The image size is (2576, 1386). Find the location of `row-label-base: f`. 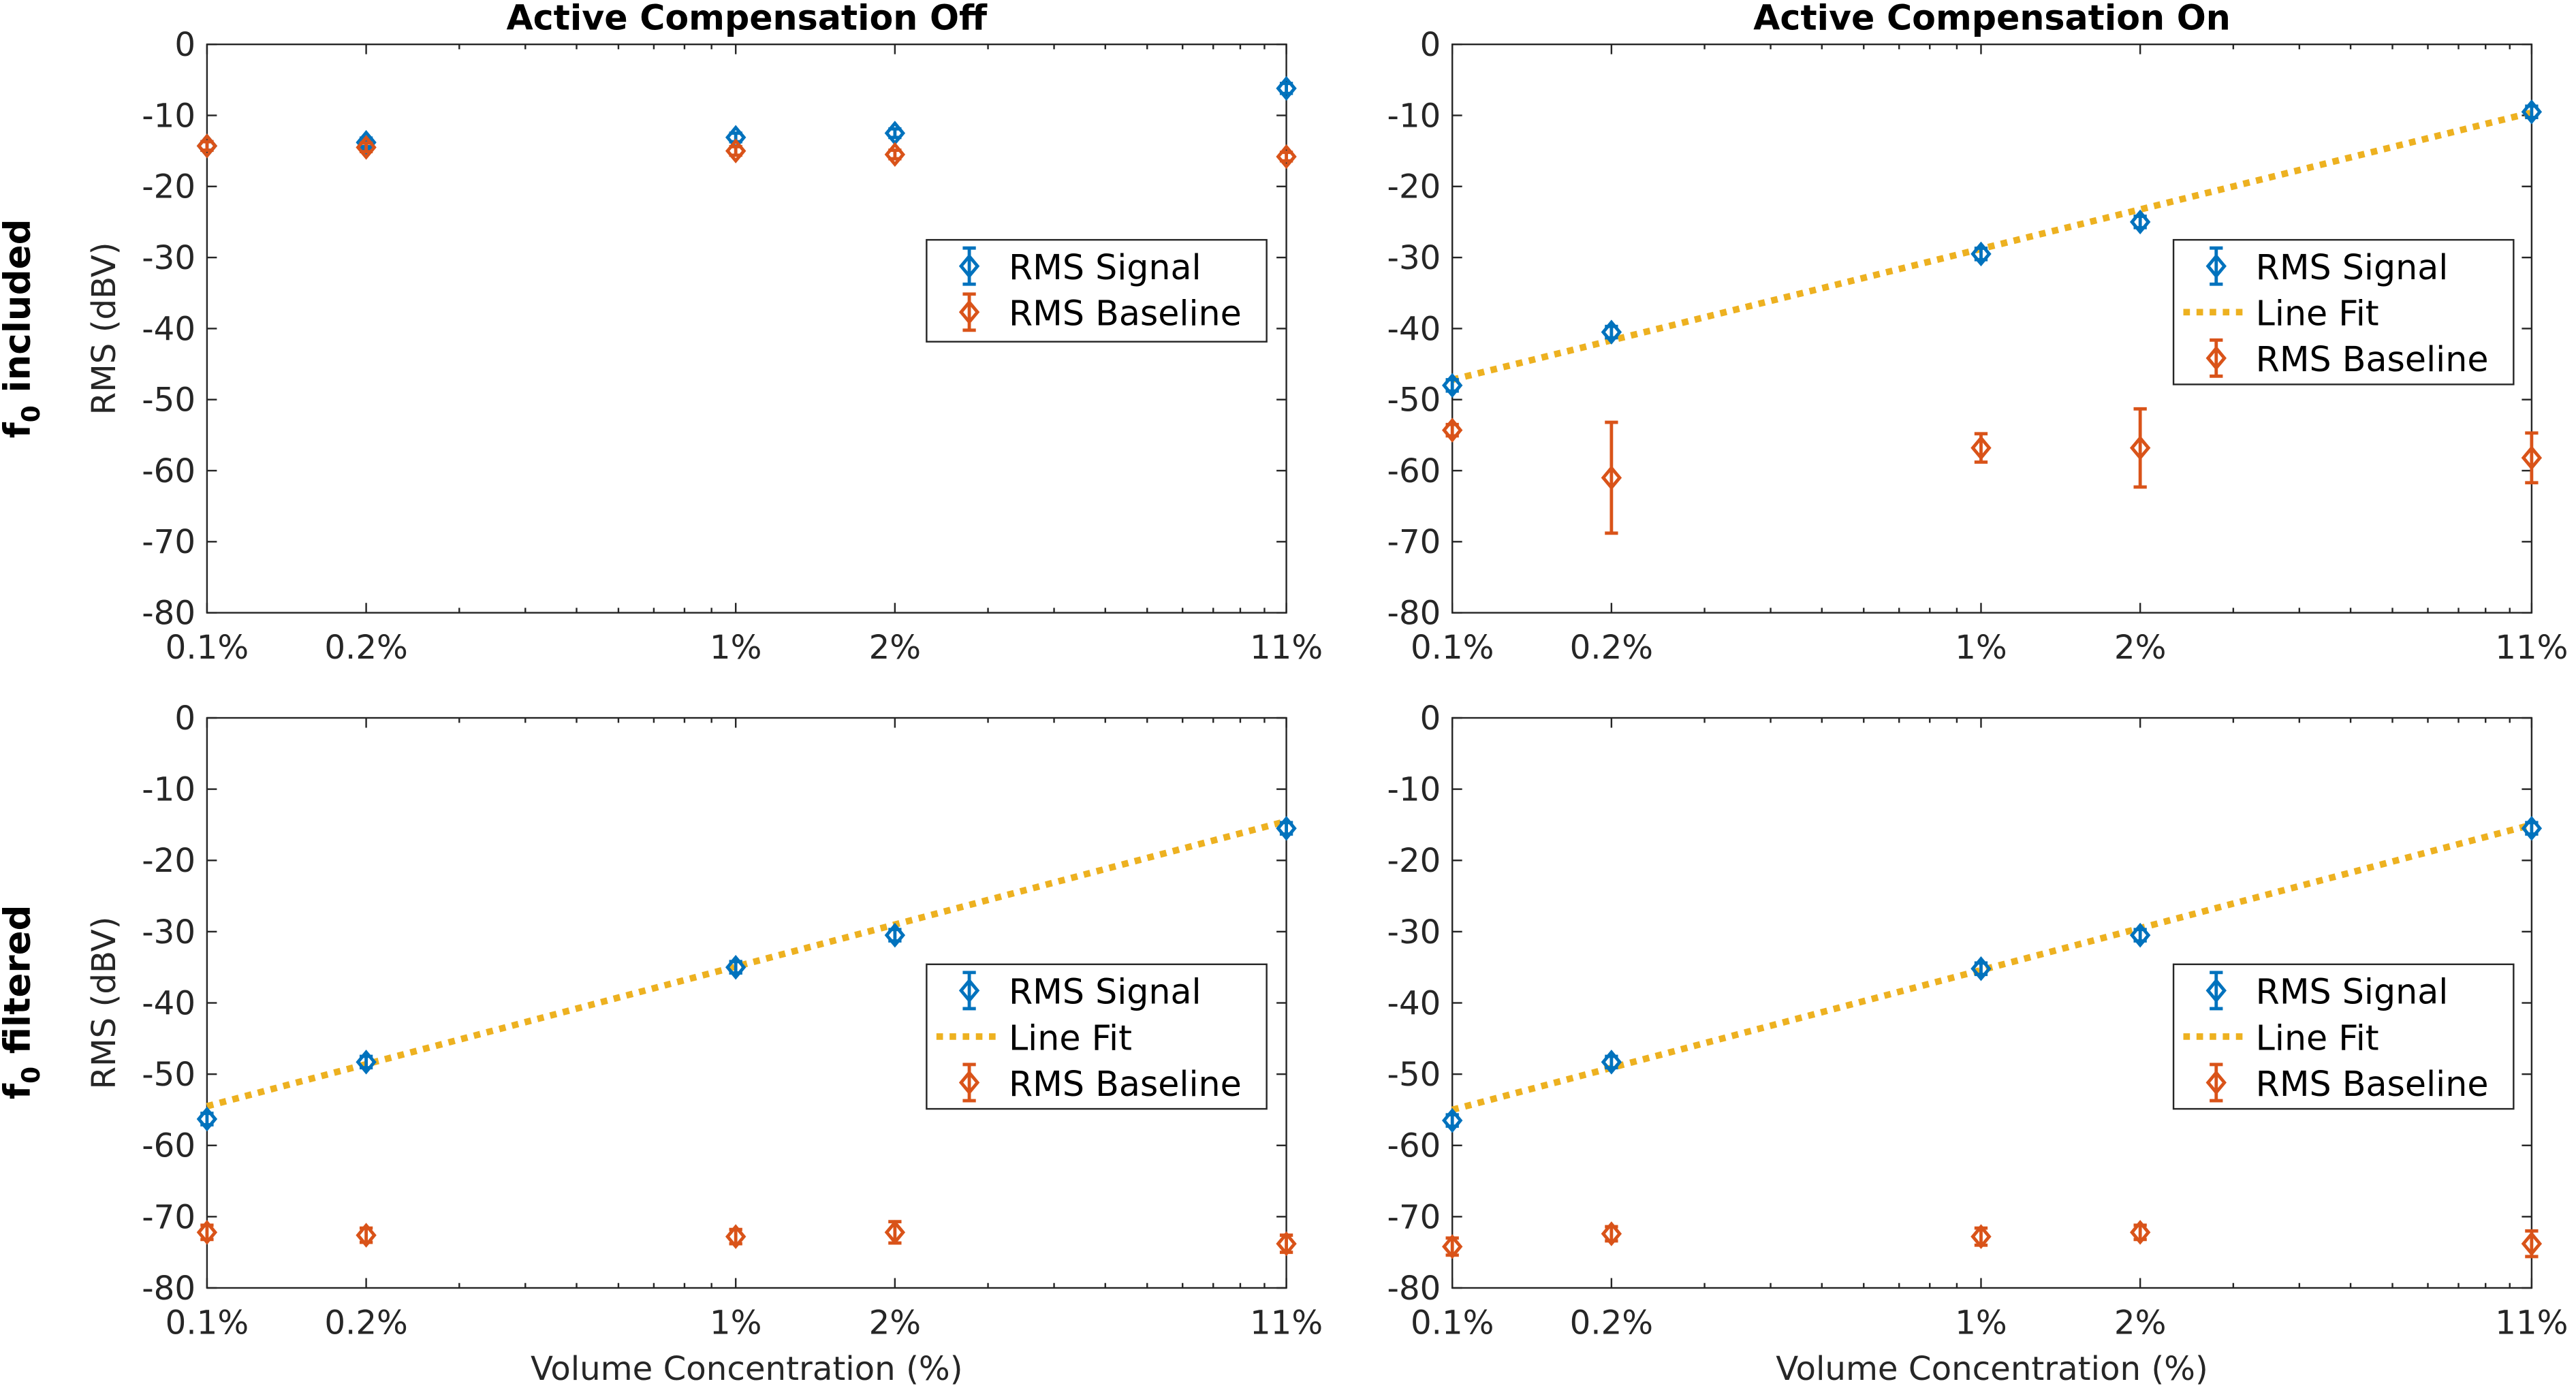

row-label-base: f is located at coordinates (19, 1091).